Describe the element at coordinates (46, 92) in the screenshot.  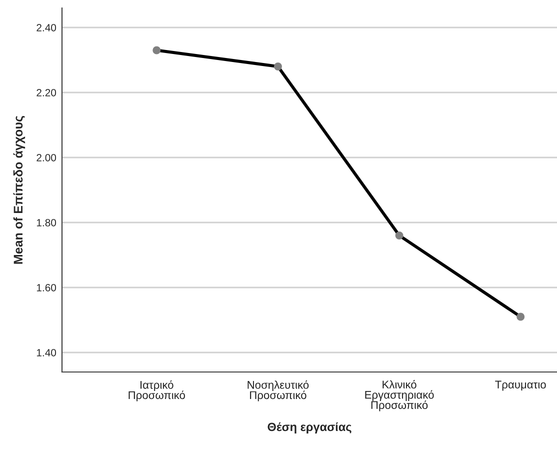
I see `y-tick-label: 2.20` at that location.